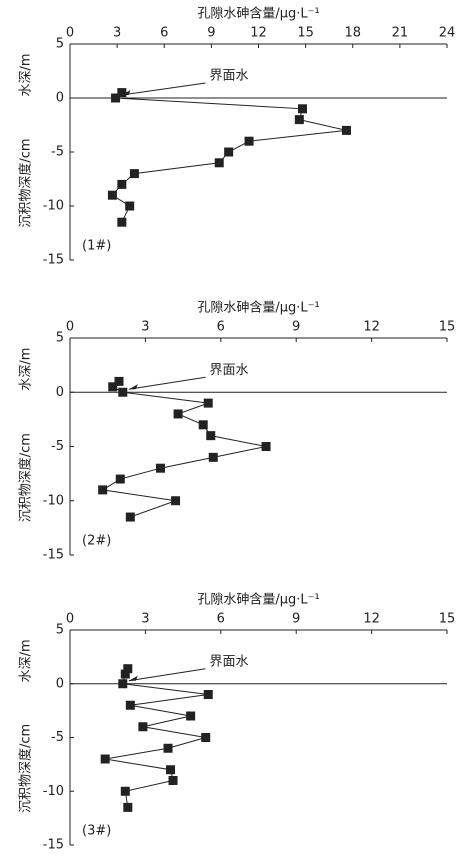 This screenshot has width=469, height=862. I want to click on panel-label: (2#), so click(96, 541).